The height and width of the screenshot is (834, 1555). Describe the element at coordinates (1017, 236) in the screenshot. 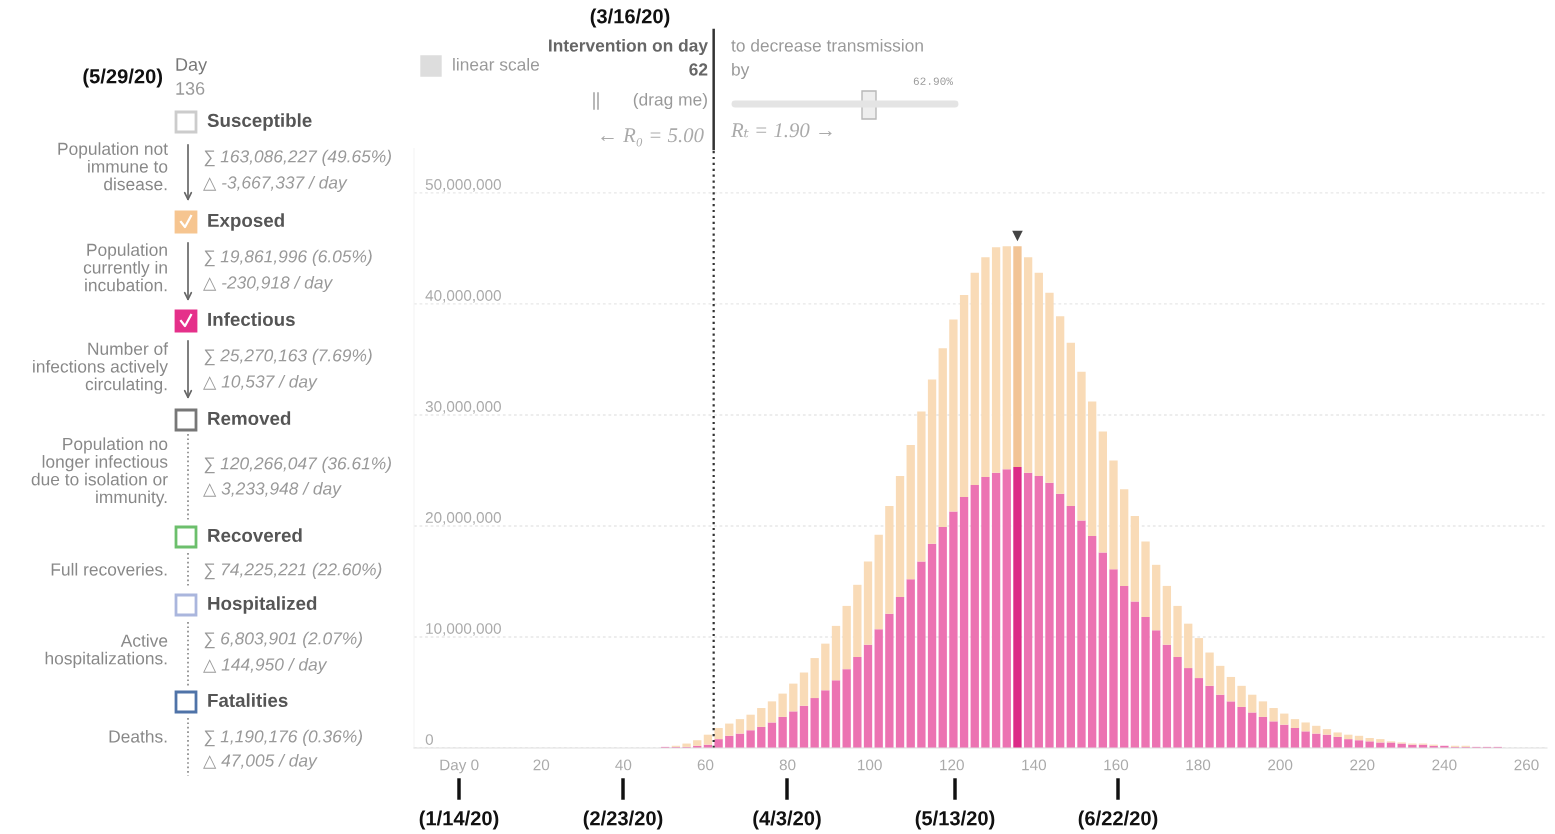

I see `annotation: ▼` at that location.